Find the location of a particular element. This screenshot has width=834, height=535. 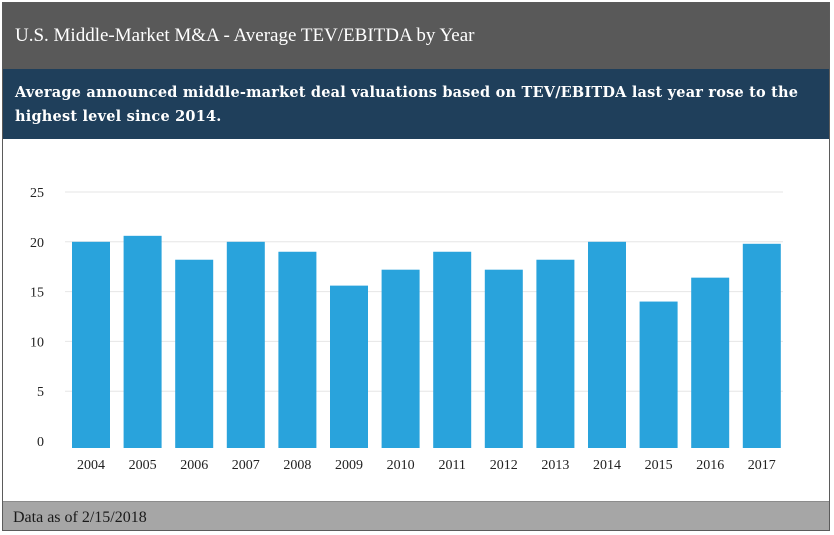

bar-2011 is located at coordinates (452, 349).